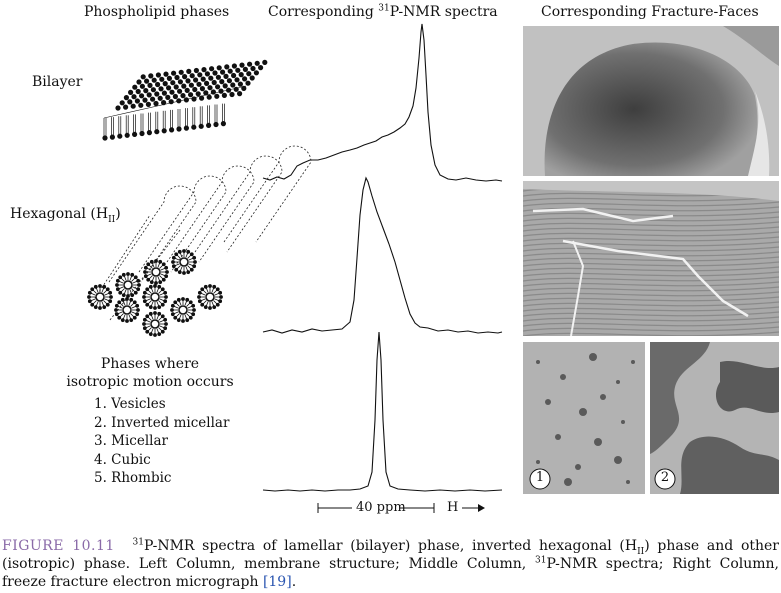  Describe the element at coordinates (131, 441) in the screenshot. I see `list-item: 3. Micellar` at that location.